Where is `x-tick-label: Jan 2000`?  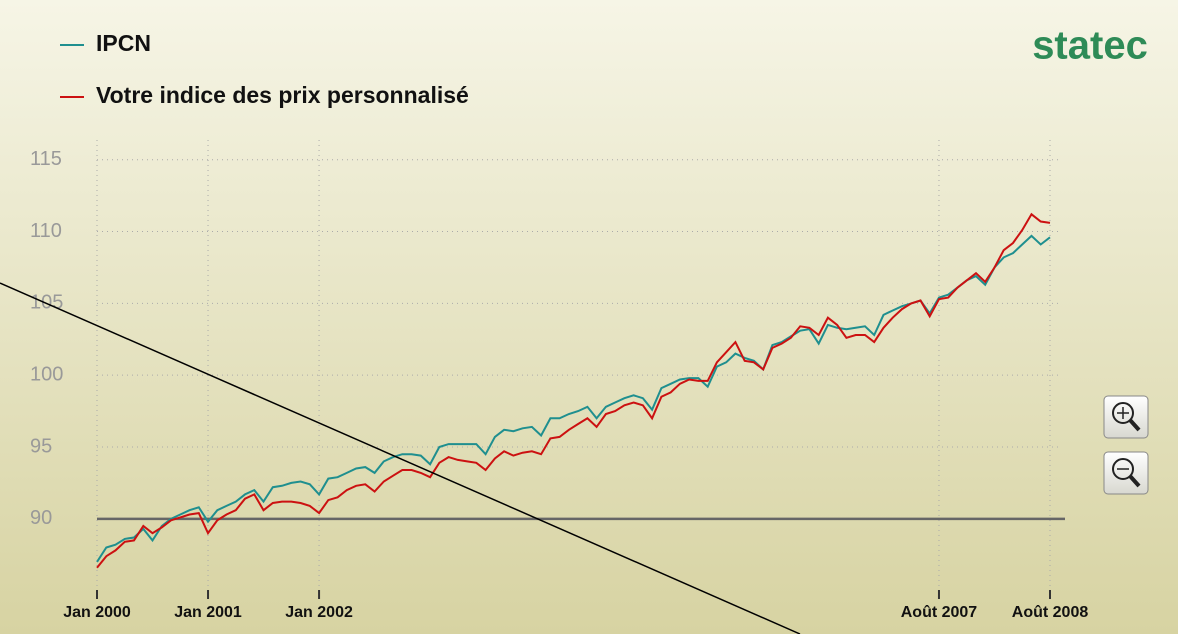 x-tick-label: Jan 2000 is located at coordinates (97, 612).